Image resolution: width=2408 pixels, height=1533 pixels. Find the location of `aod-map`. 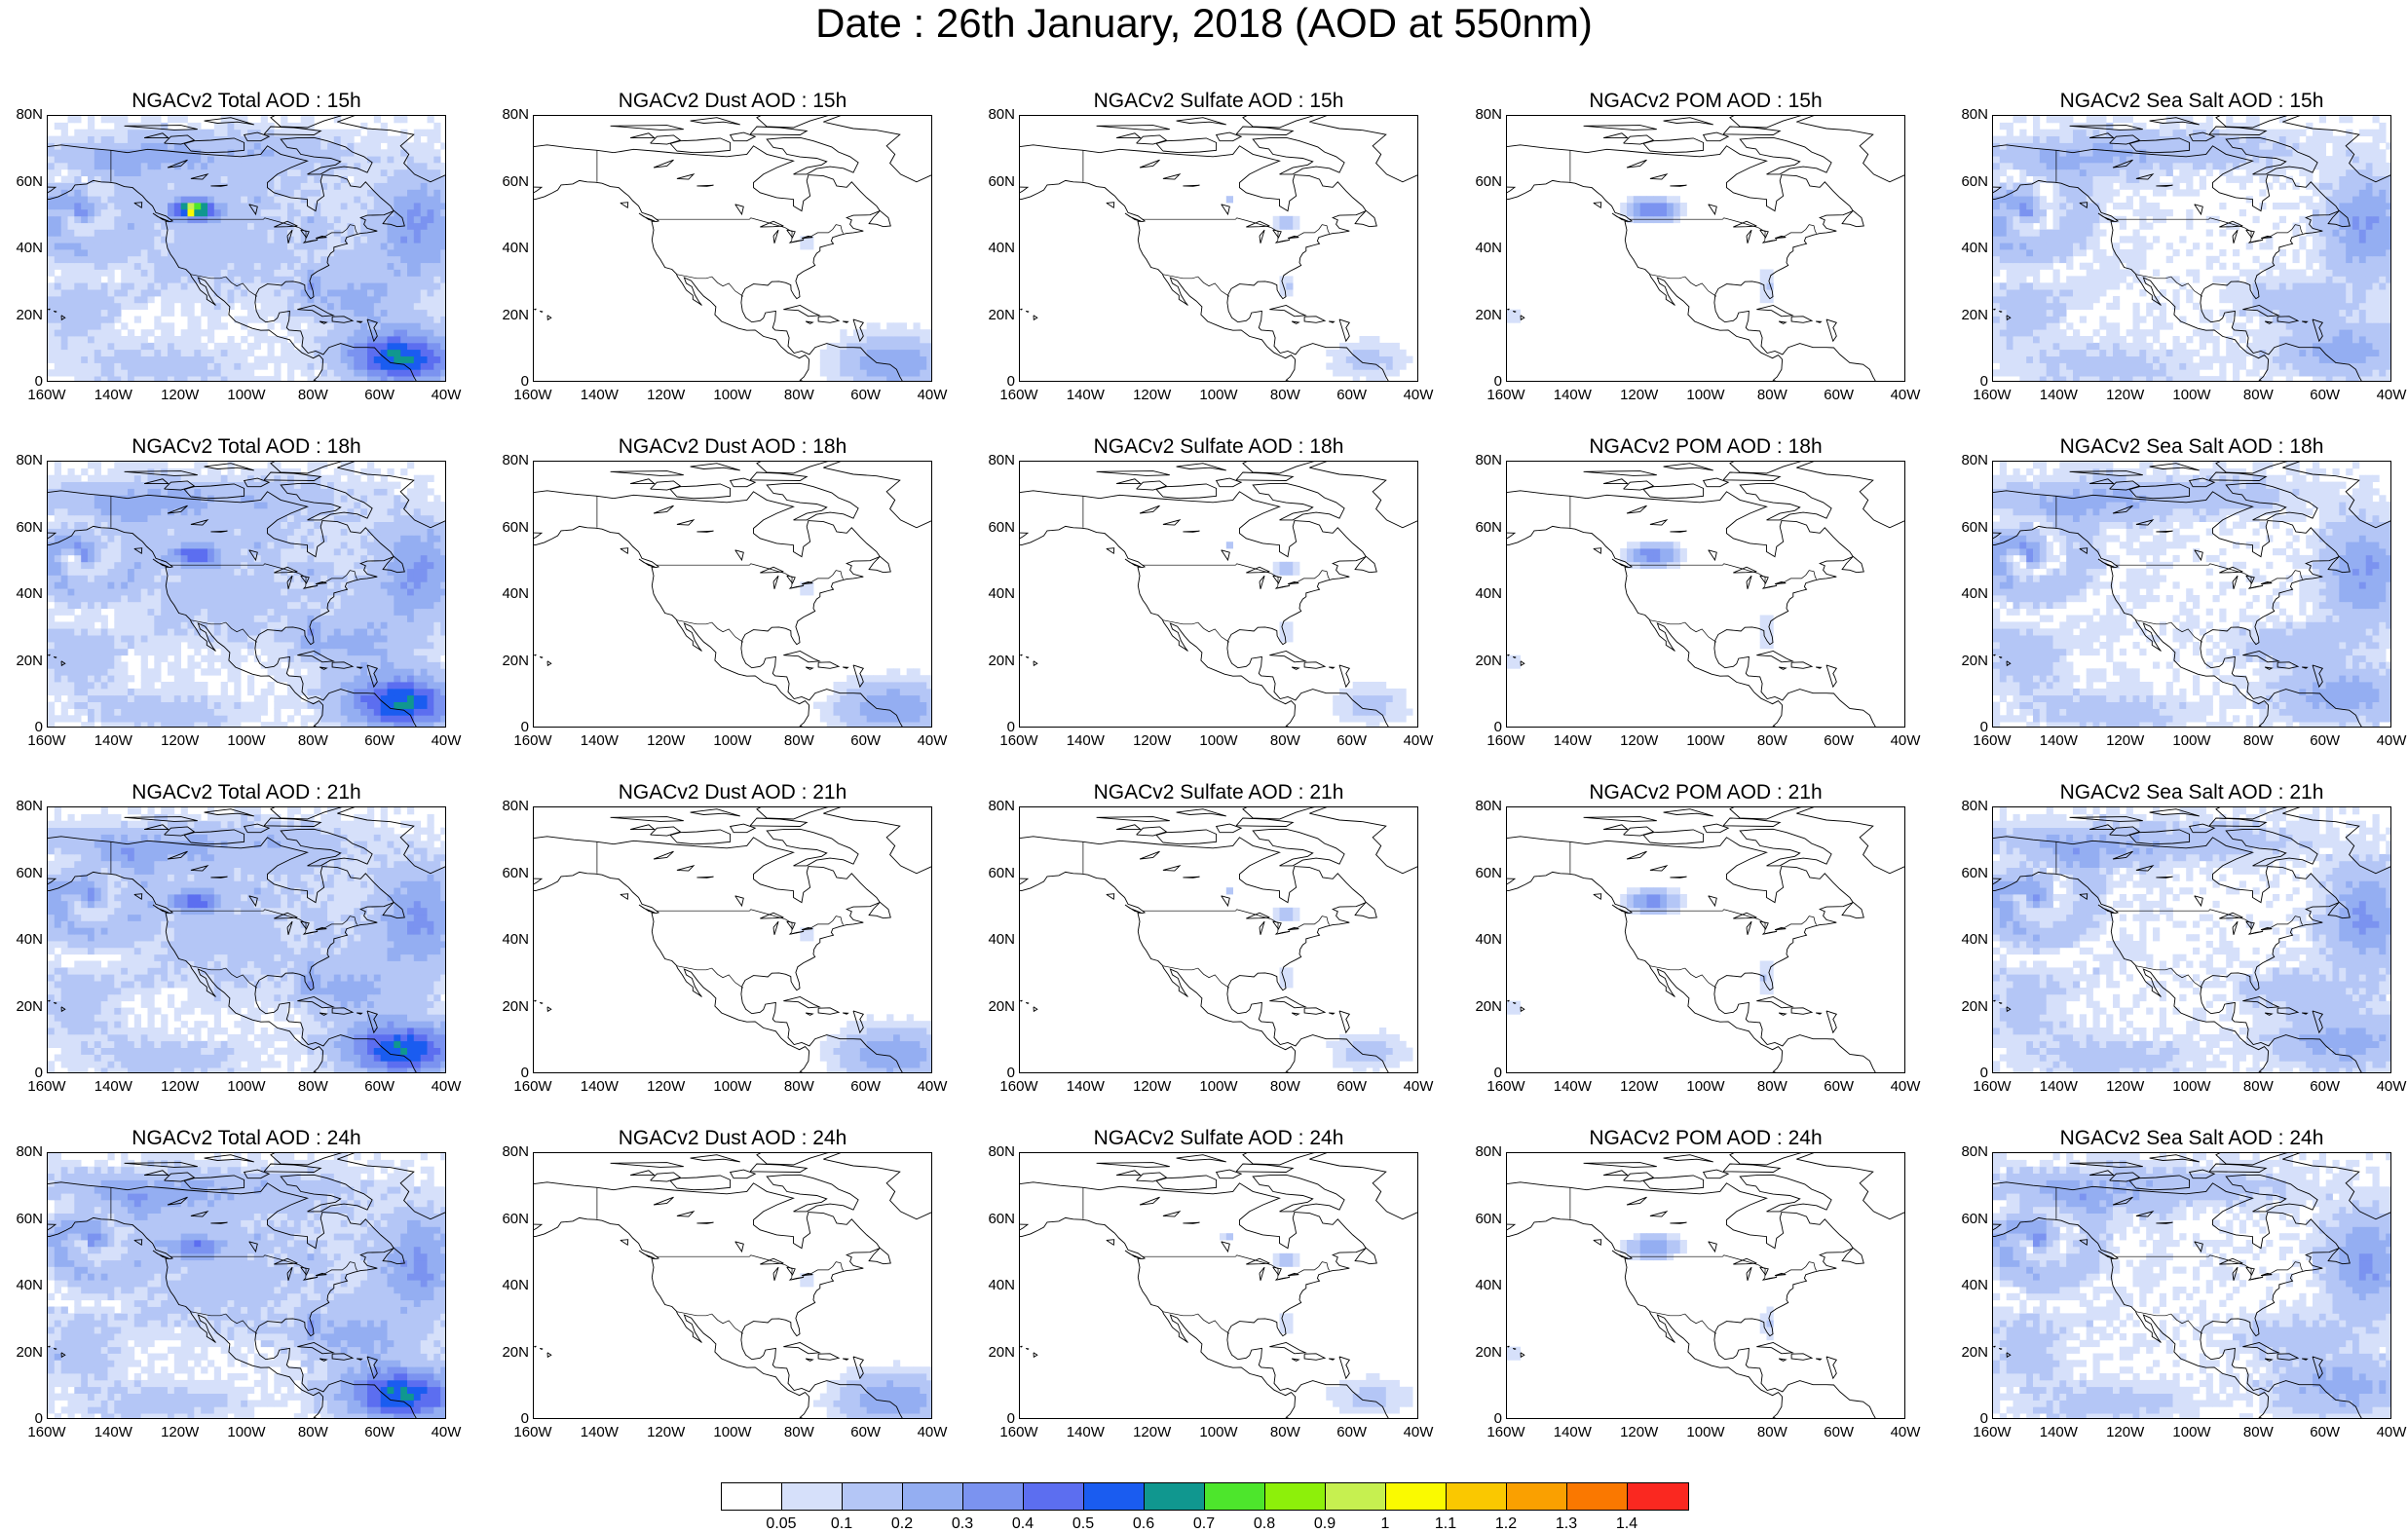

aod-map is located at coordinates (247, 595).